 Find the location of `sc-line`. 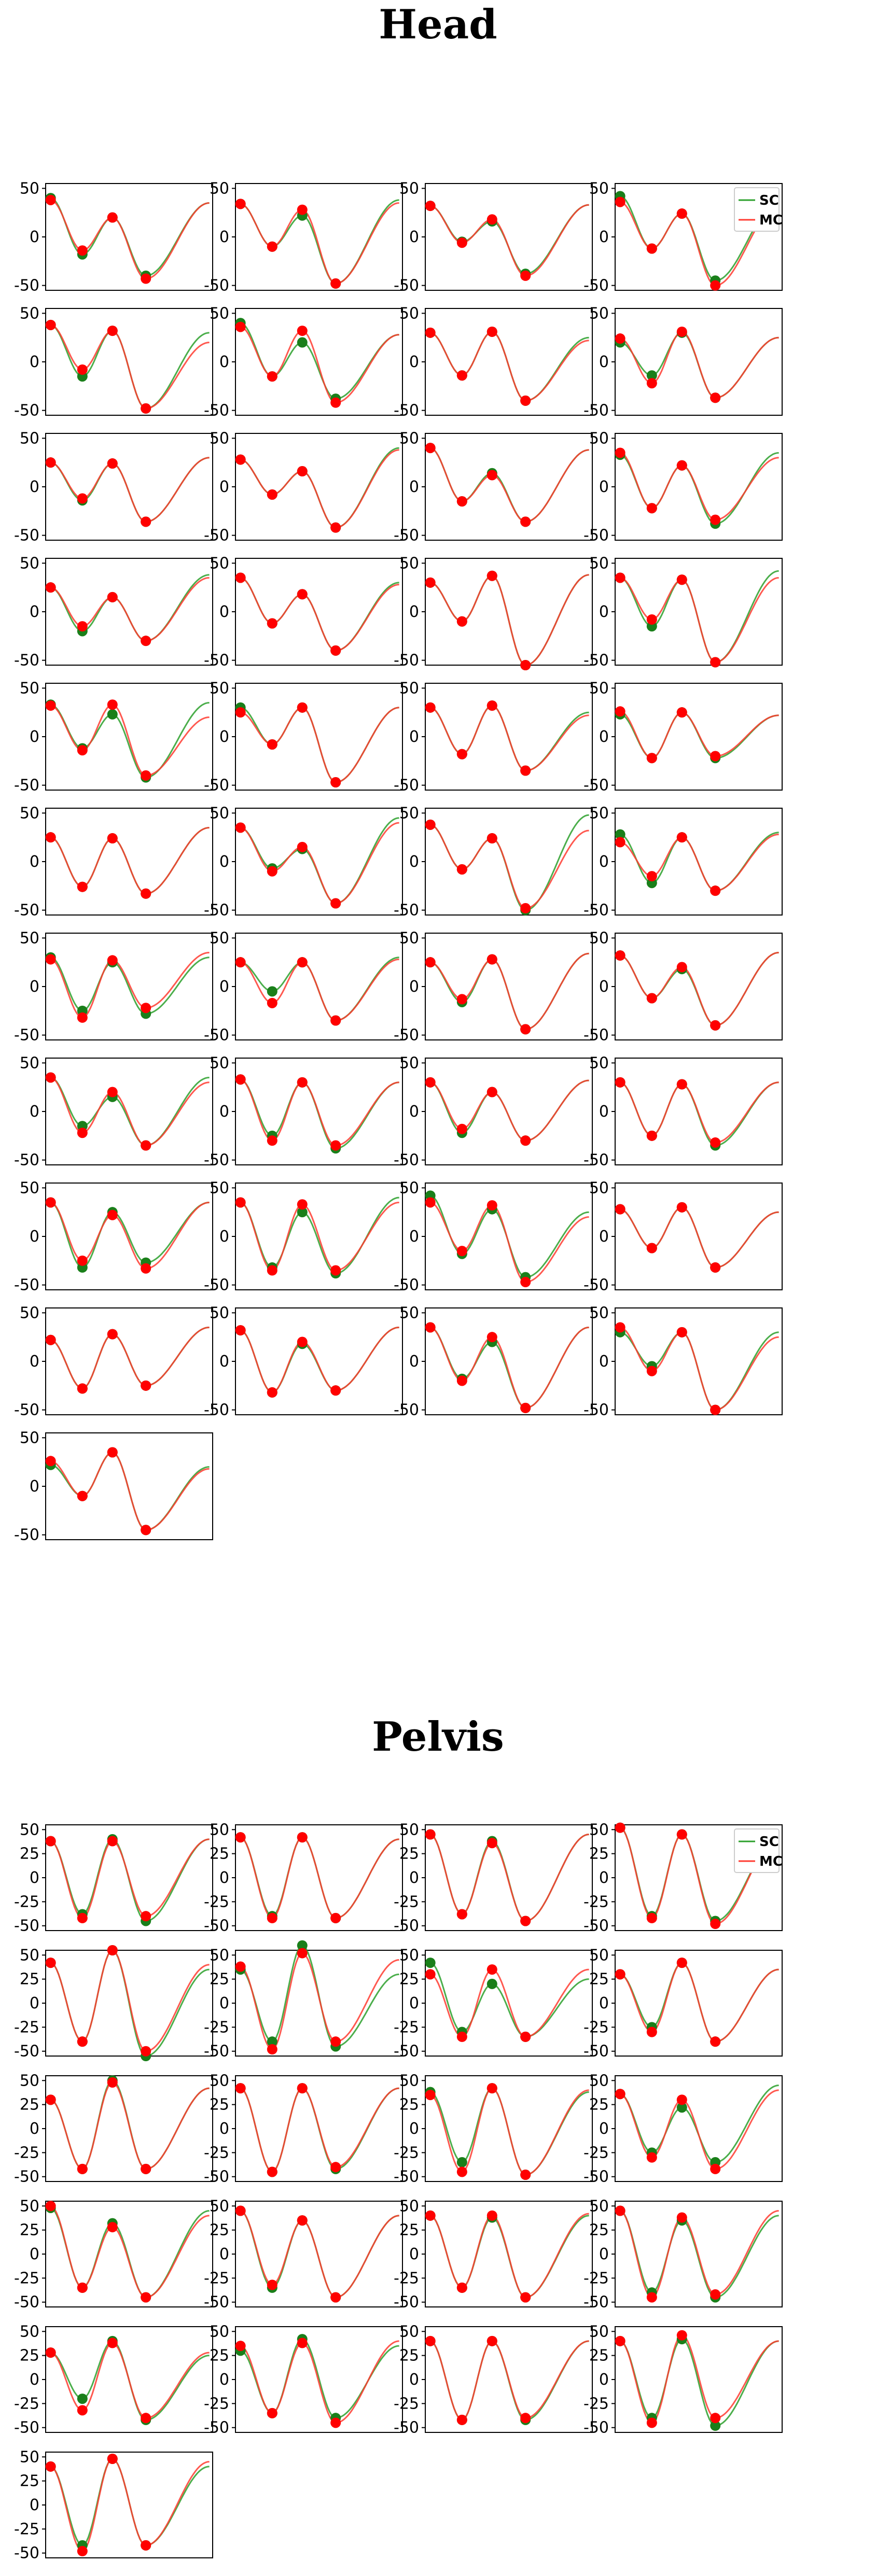

sc-line is located at coordinates (130, 985).